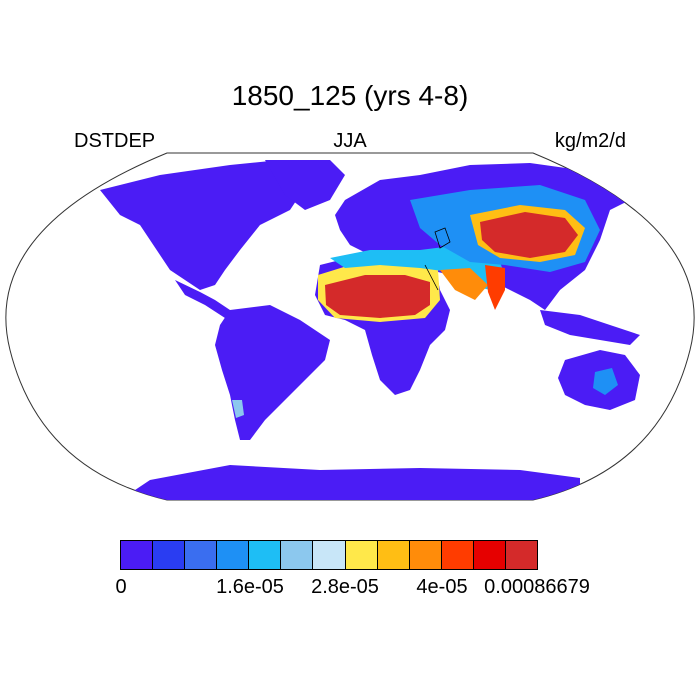 This screenshot has height=700, width=700. I want to click on colorbar-tick-label: 1.6e-05, so click(250, 587).